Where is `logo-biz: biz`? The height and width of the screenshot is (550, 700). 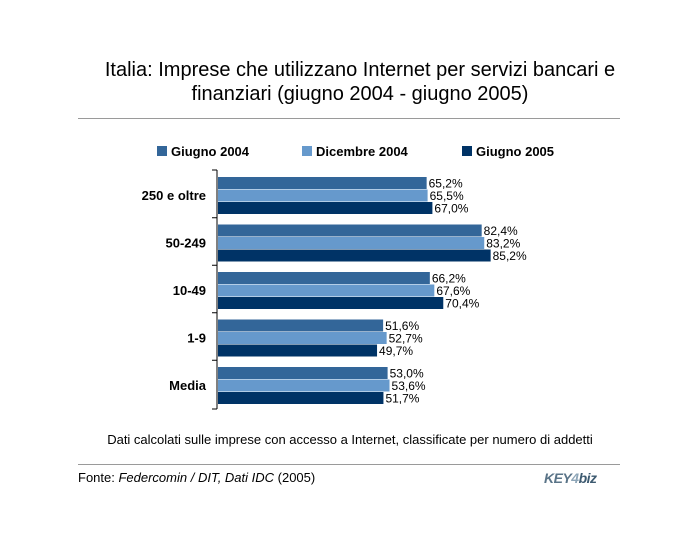
logo-biz: biz is located at coordinates (587, 478).